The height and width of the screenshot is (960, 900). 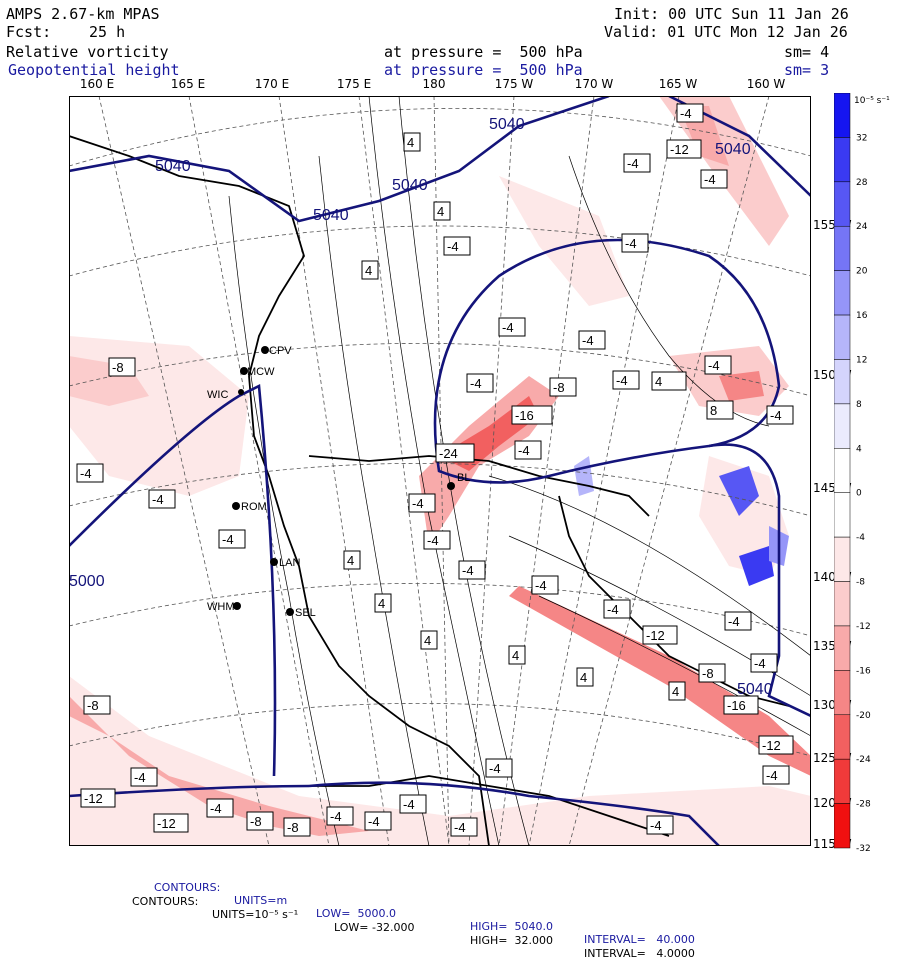 I want to click on lon-label: 160 E, so click(x=97, y=84).